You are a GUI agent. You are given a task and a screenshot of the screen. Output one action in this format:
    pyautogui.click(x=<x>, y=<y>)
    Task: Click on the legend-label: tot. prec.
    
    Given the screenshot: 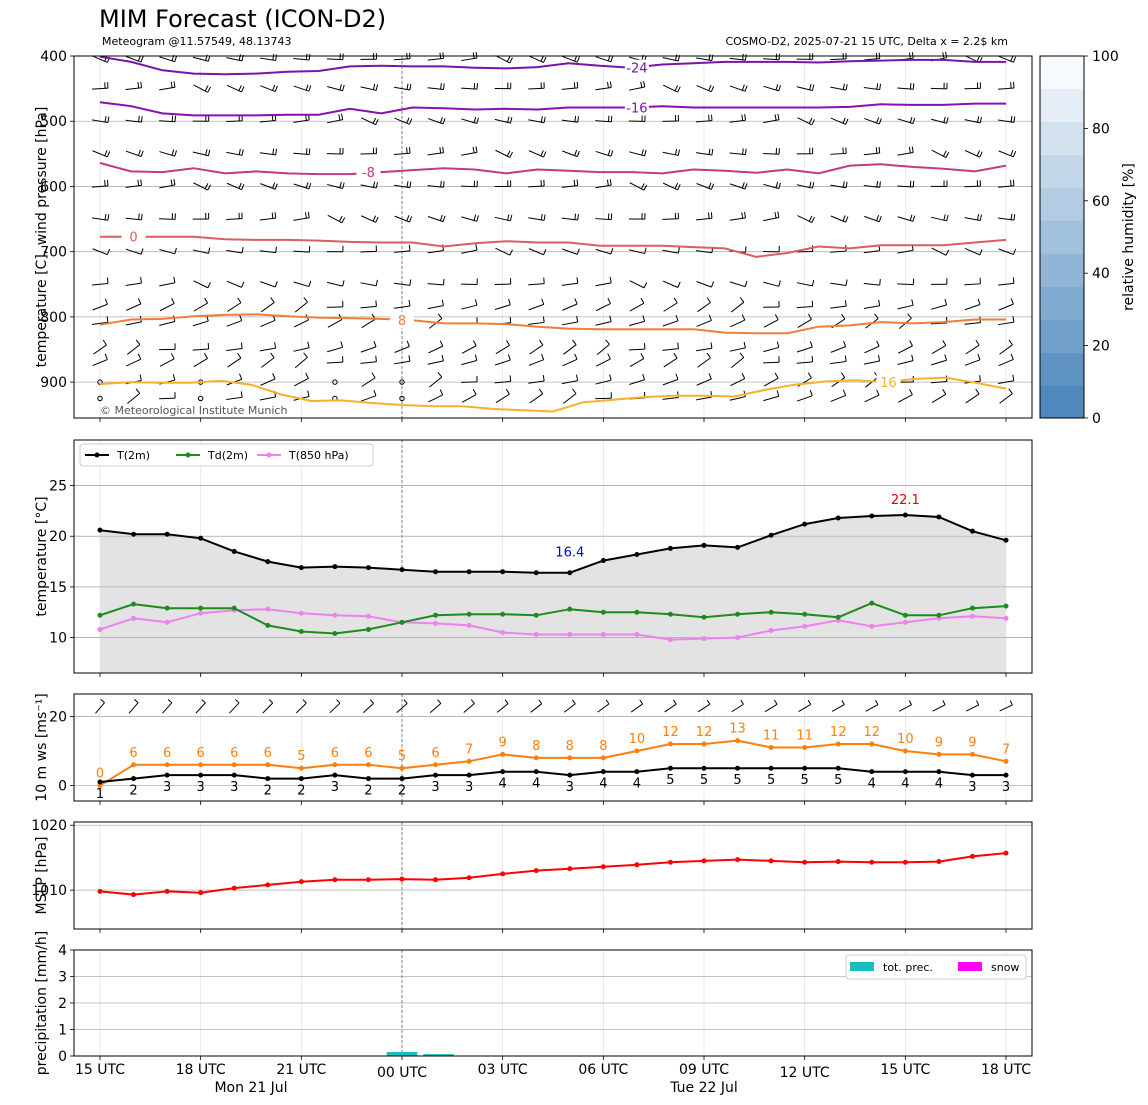 What is the action you would take?
    pyautogui.click(x=908, y=967)
    